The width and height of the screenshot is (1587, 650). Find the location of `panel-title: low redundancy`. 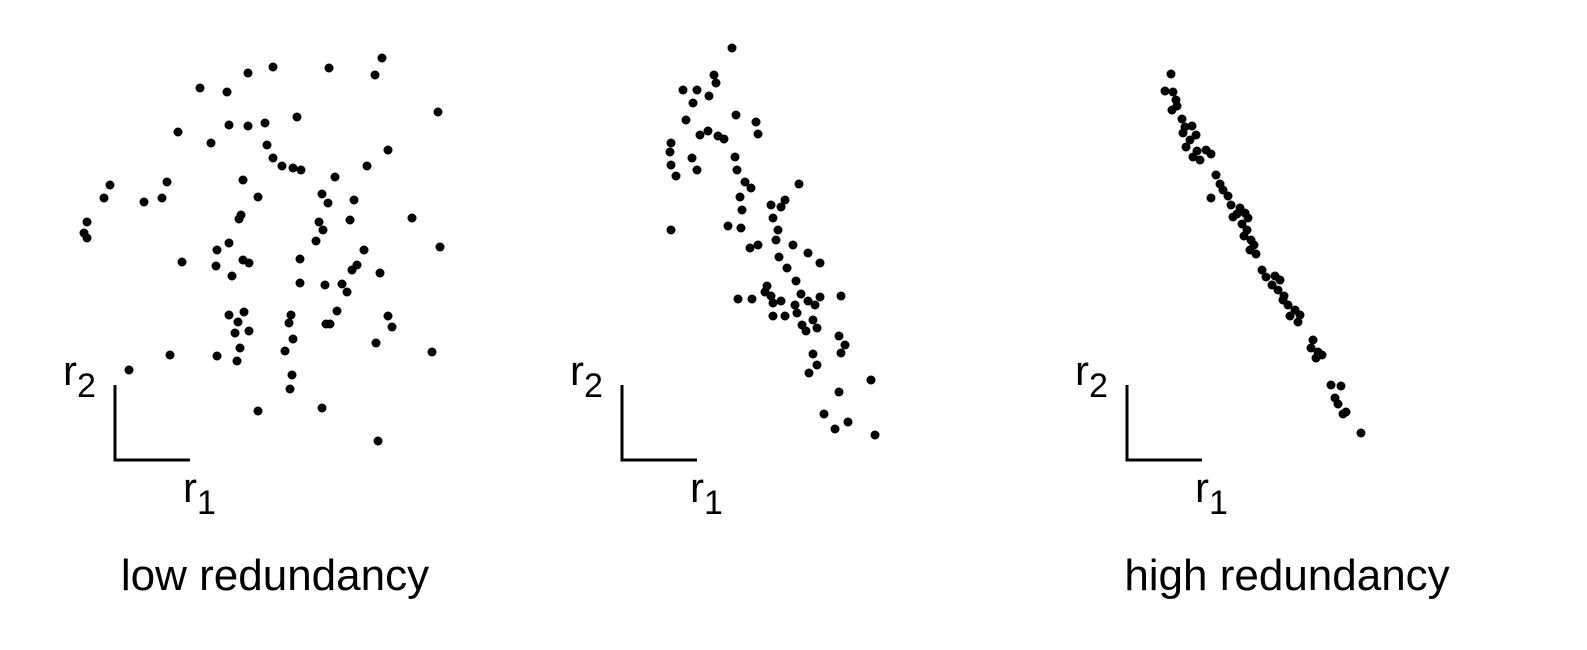

panel-title: low redundancy is located at coordinates (275, 575).